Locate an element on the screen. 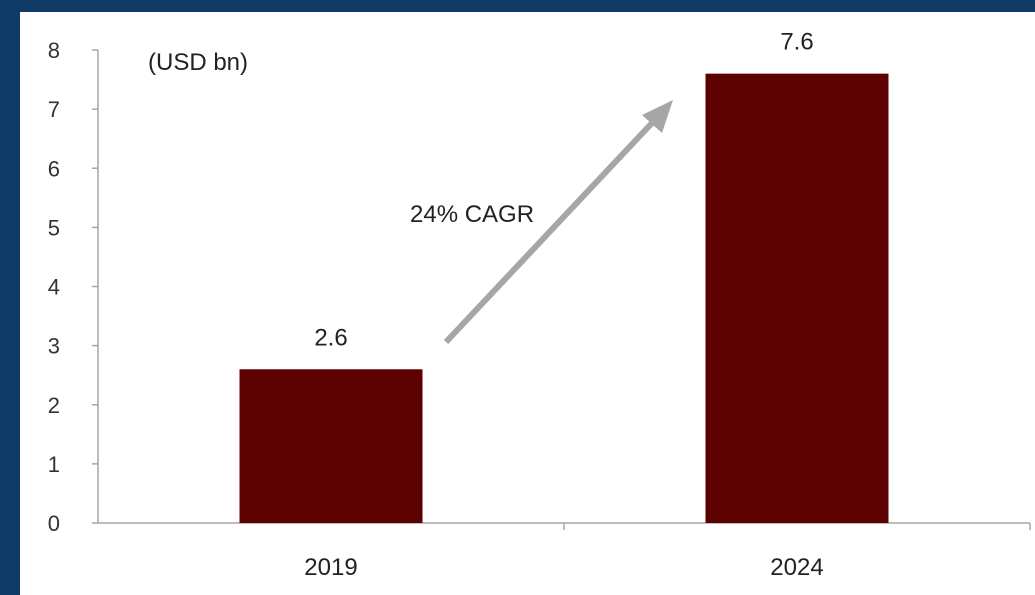 Image resolution: width=1035 pixels, height=595 pixels. y-tick-label-1: 1 is located at coordinates (54, 464).